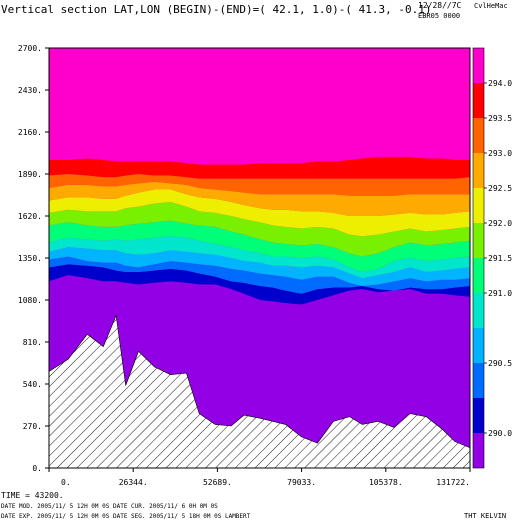 This screenshot has height=521, width=517. Describe the element at coordinates (30, 48) in the screenshot. I see `y-tick-label: 2700.` at that location.